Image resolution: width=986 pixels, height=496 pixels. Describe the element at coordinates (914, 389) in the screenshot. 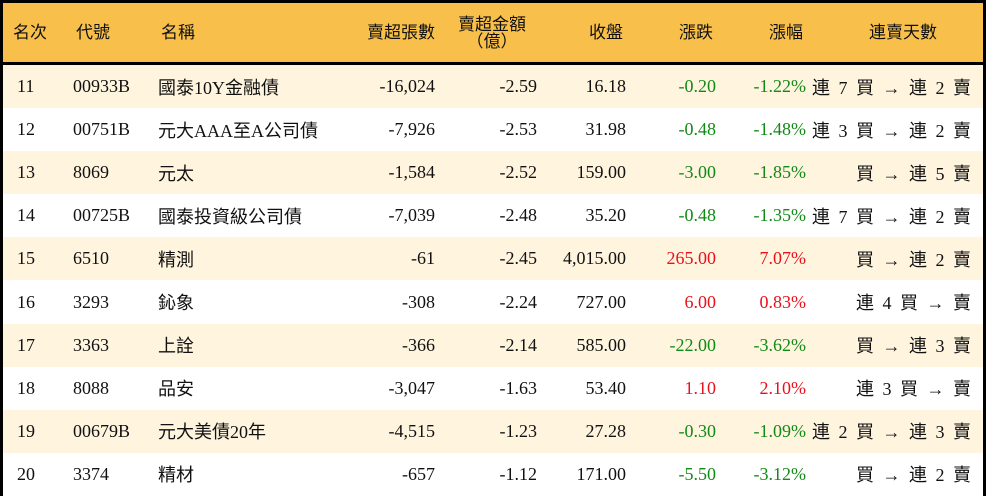

I see `cell-sell-streak: 連 3 買 → 賣` at that location.